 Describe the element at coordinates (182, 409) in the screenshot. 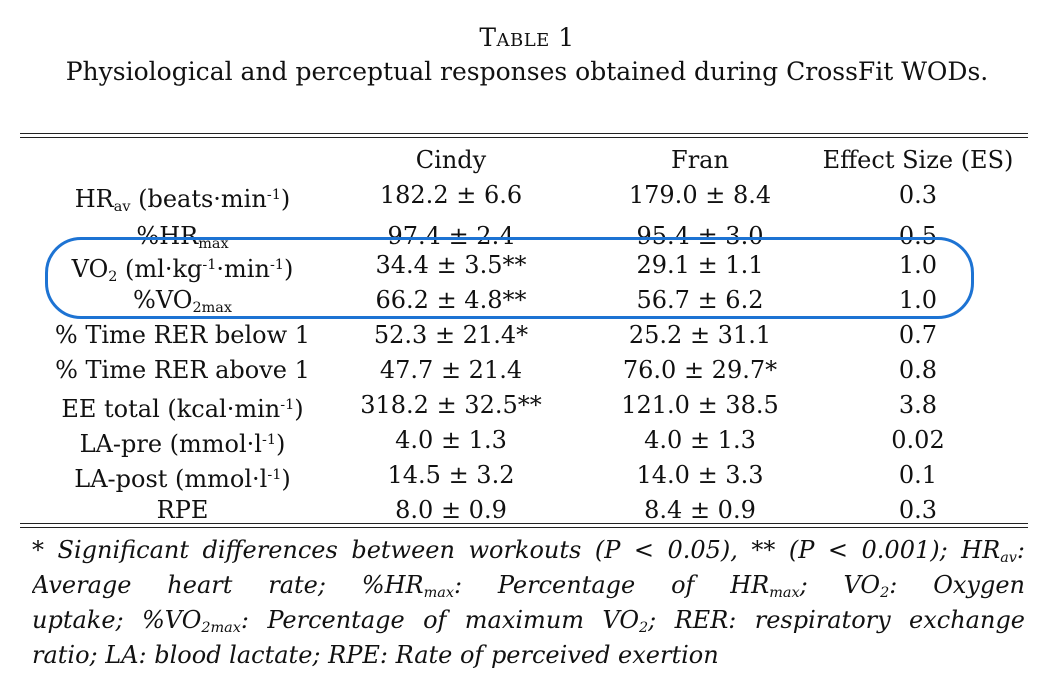

I see `row-label: EE total (kcal·min-1)` at that location.